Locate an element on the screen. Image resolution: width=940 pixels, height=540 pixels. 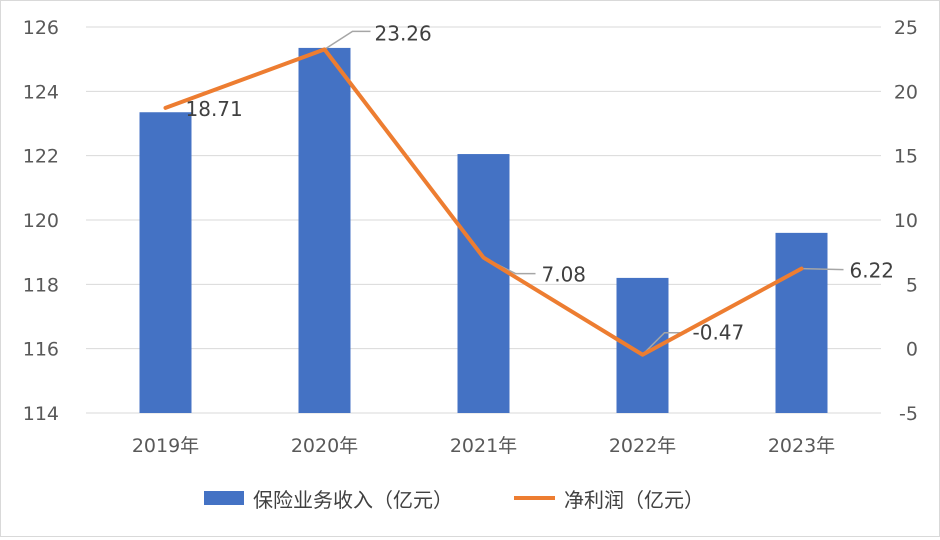
x-axis: 2019年 2020年 2021年 2022年 2023年 is located at coordinates (483, 446).